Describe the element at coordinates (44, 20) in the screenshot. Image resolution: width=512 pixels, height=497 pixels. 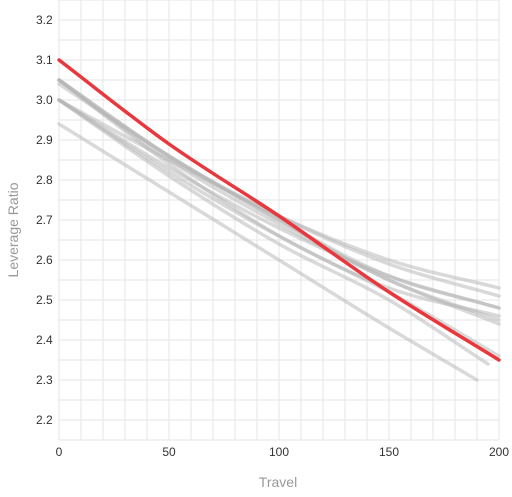
I see `y-tick-label: 3.2` at that location.